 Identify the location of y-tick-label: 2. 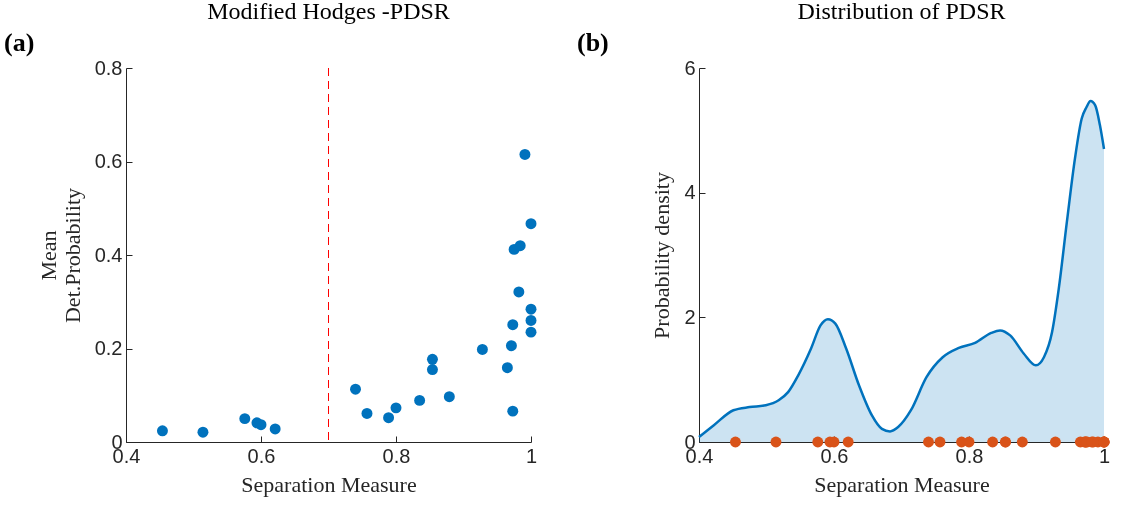
(690, 316).